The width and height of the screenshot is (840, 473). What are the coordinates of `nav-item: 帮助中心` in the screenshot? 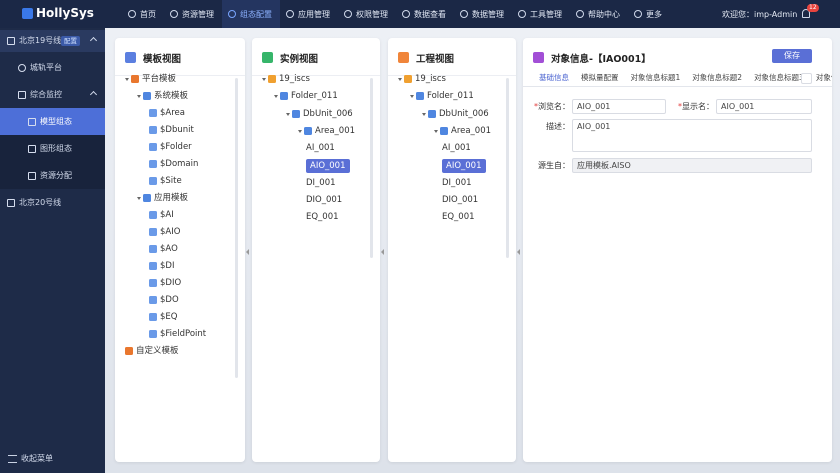 It's located at (599, 14).